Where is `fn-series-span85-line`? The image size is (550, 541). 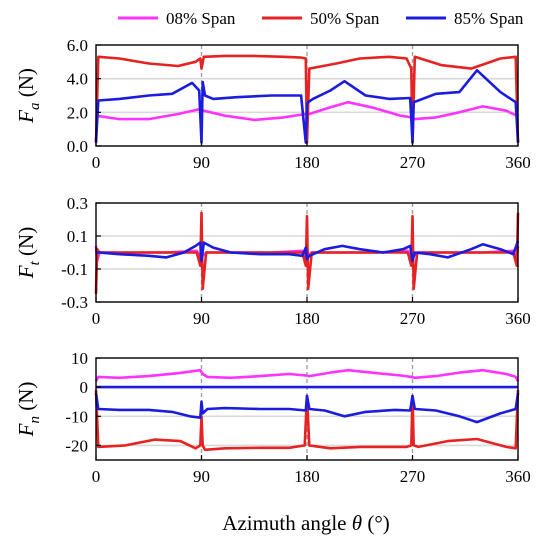
fn-series-span85-line is located at coordinates (307, 408).